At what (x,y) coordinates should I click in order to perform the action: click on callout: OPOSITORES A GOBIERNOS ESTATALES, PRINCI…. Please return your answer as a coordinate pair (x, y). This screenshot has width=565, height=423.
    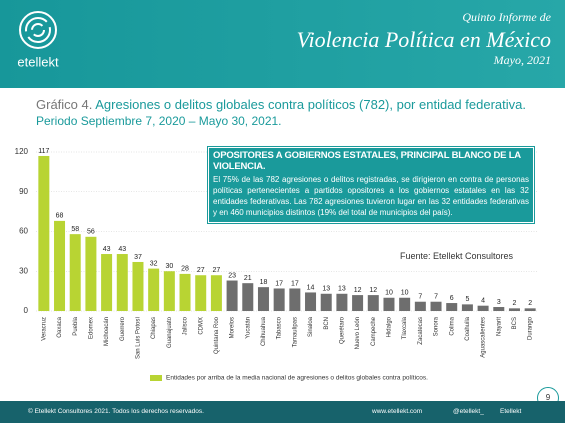
    Looking at the image, I should click on (371, 185).